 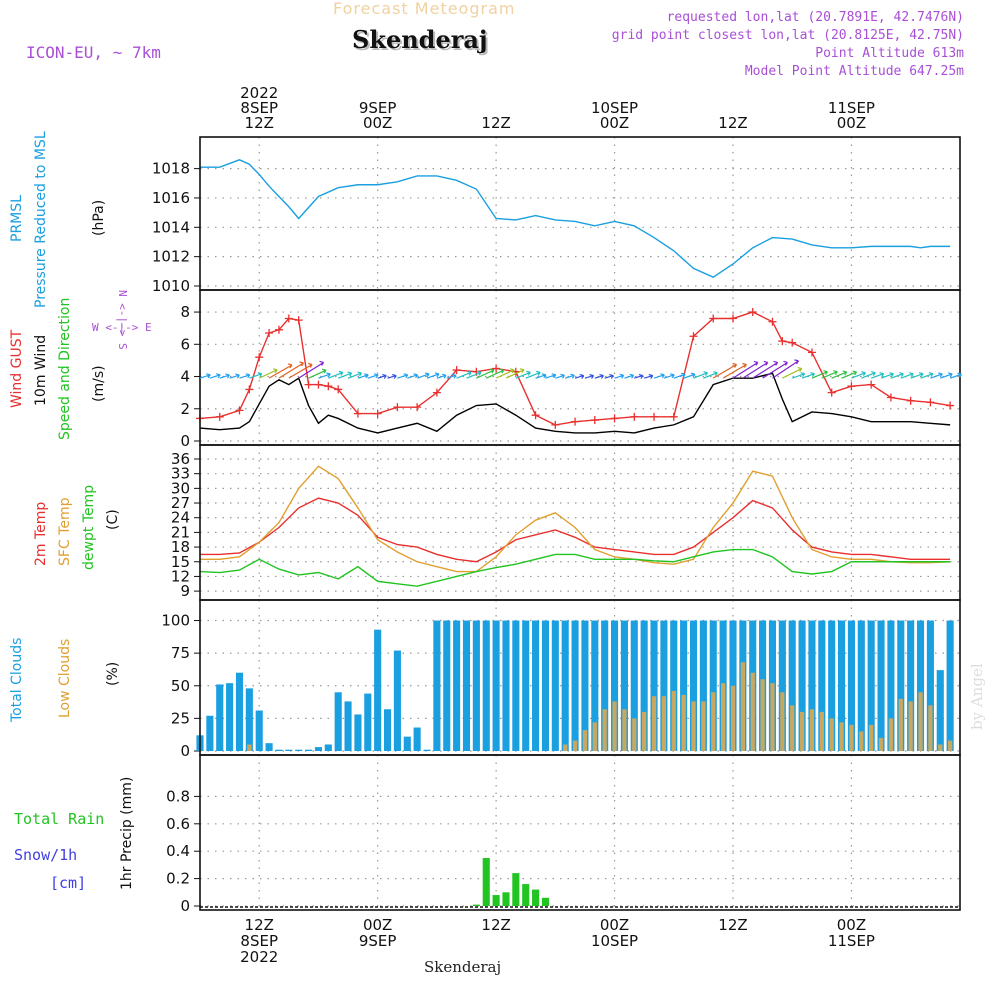 What do you see at coordinates (259, 93) in the screenshot?
I see `time-label-top: 2022` at bounding box center [259, 93].